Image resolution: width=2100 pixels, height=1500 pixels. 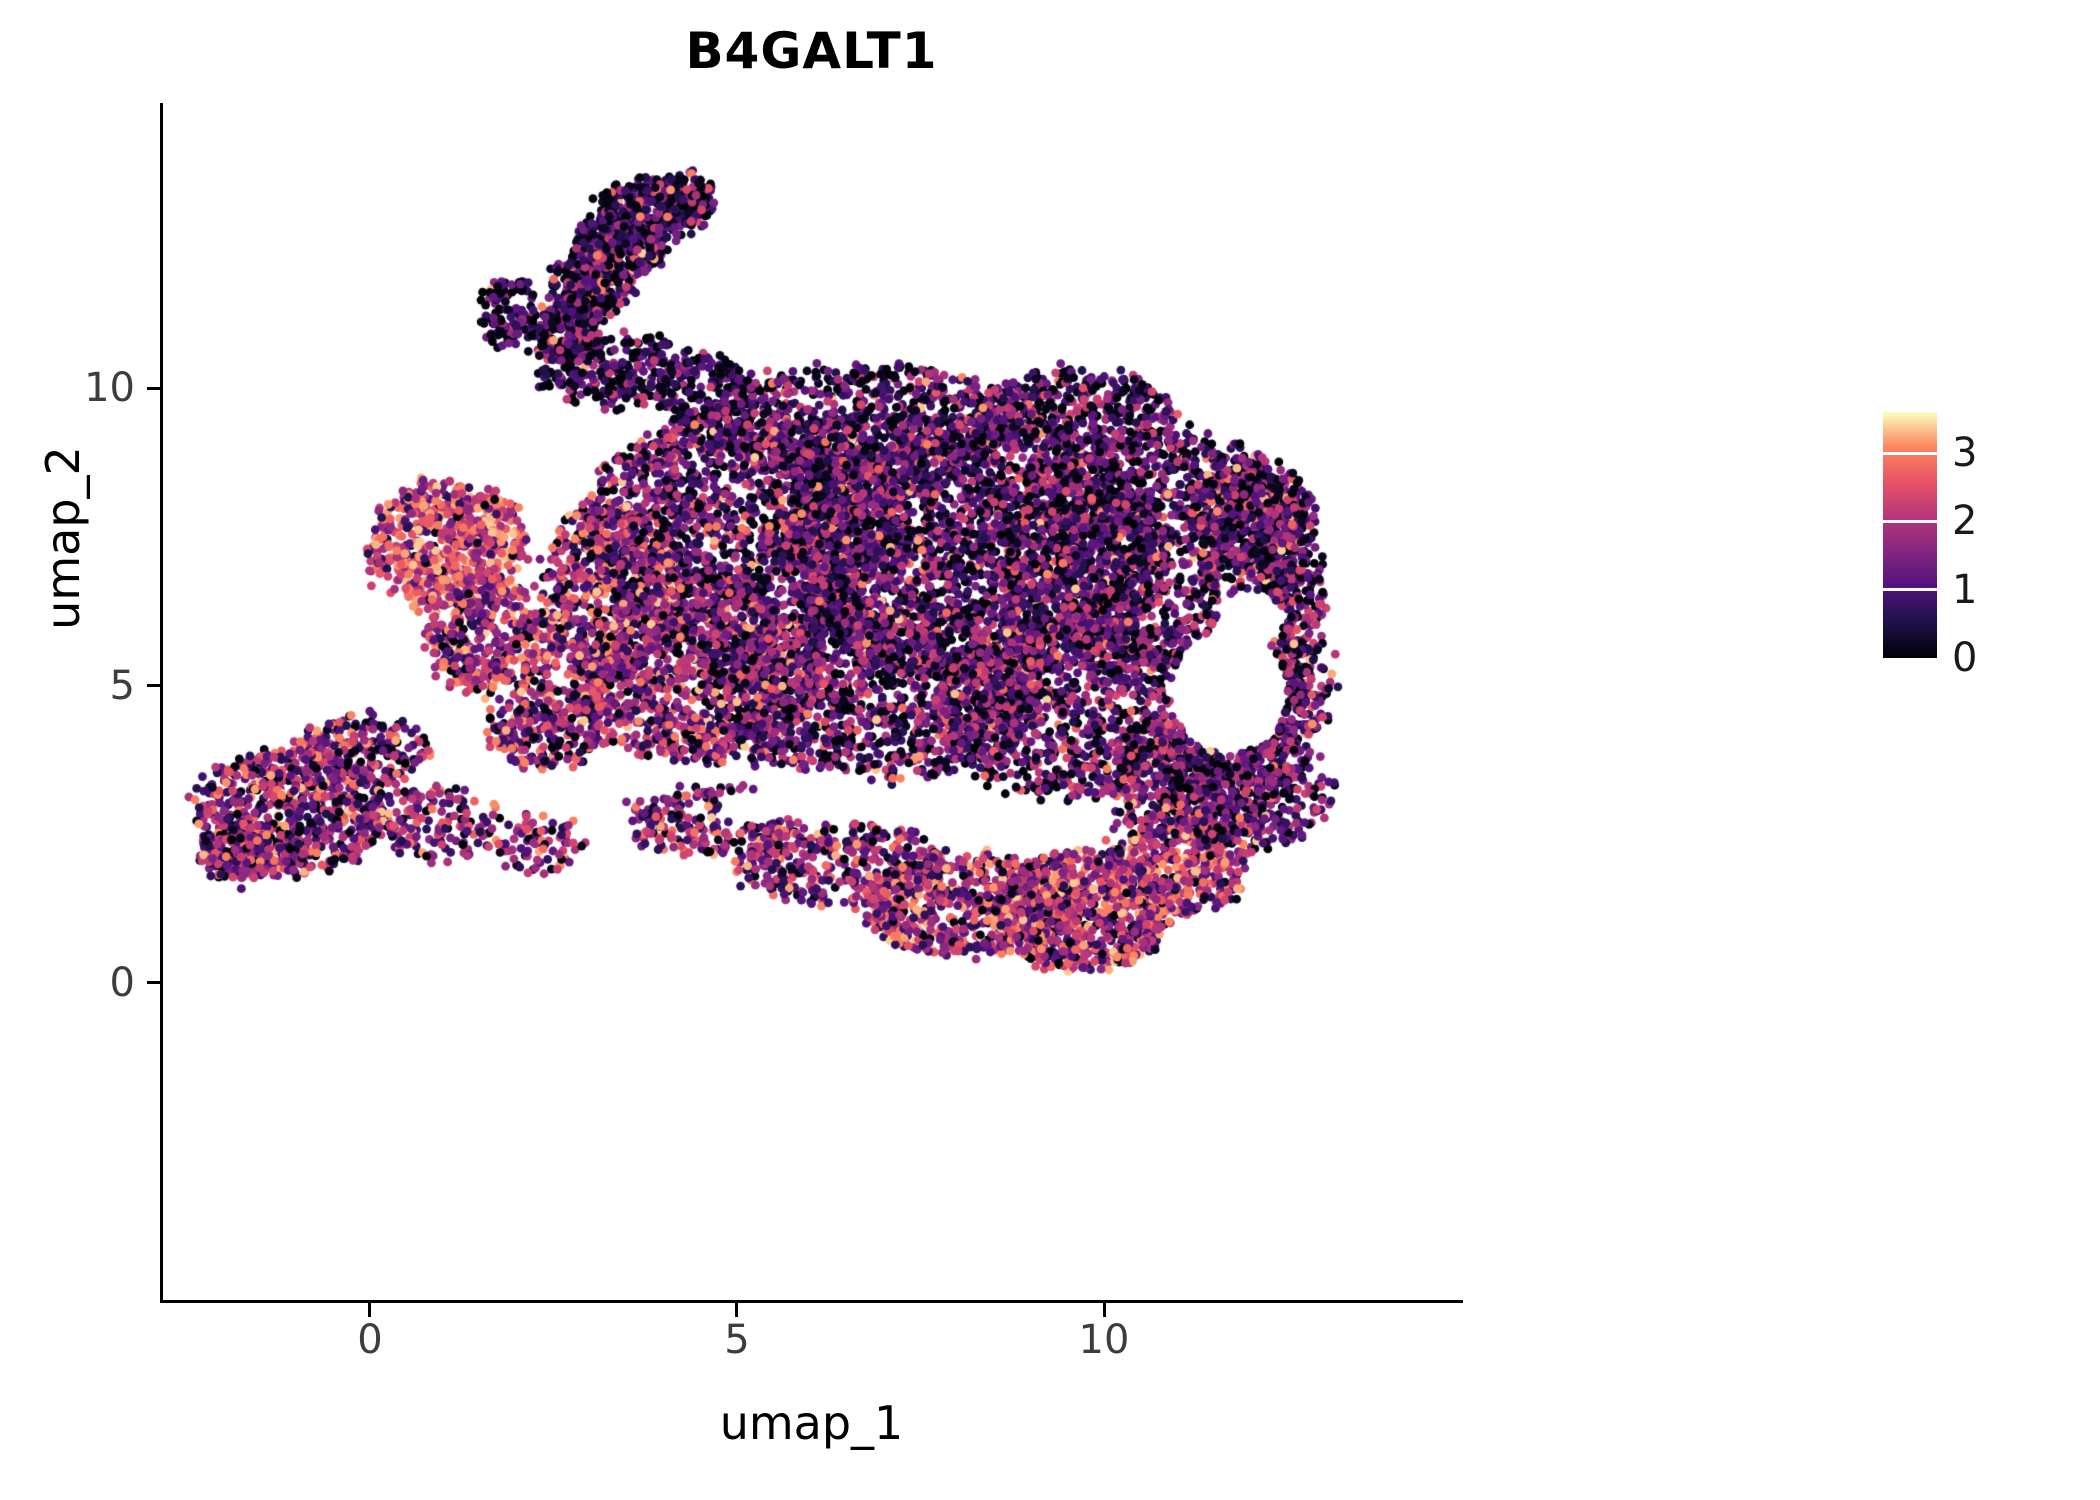 What do you see at coordinates (122, 982) in the screenshot?
I see `y-tick-label: 0` at bounding box center [122, 982].